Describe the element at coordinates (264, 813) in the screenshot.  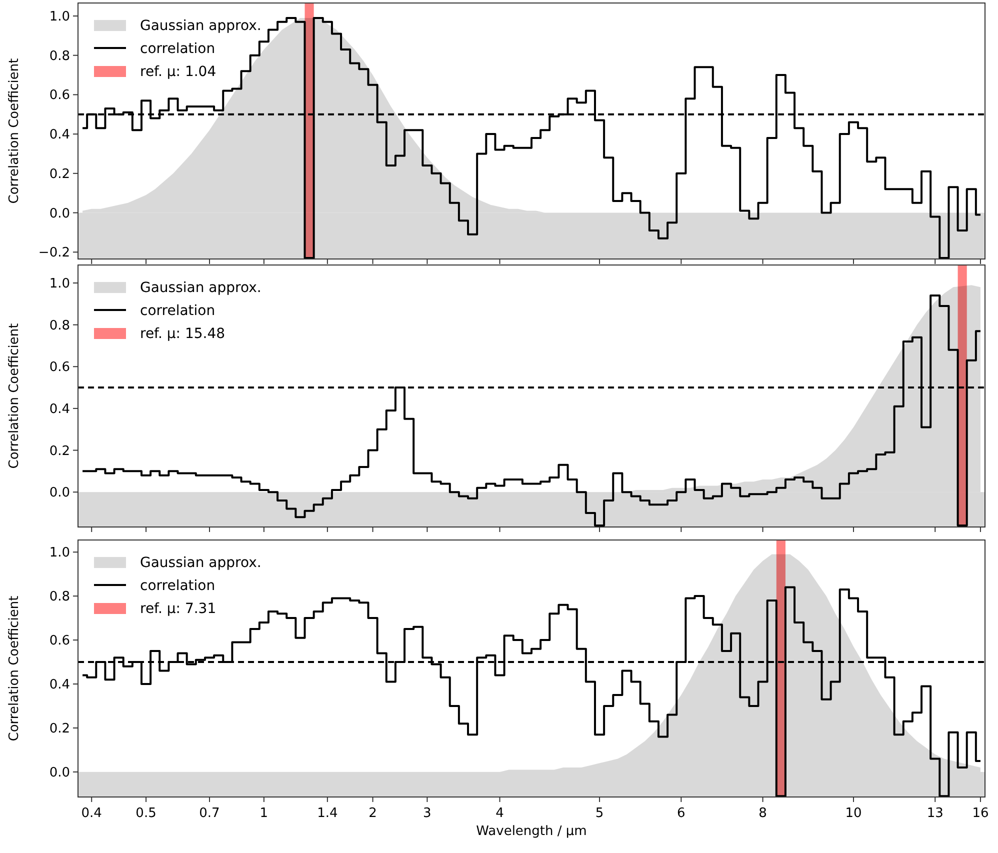
I see `x-tick-label: 1` at that location.